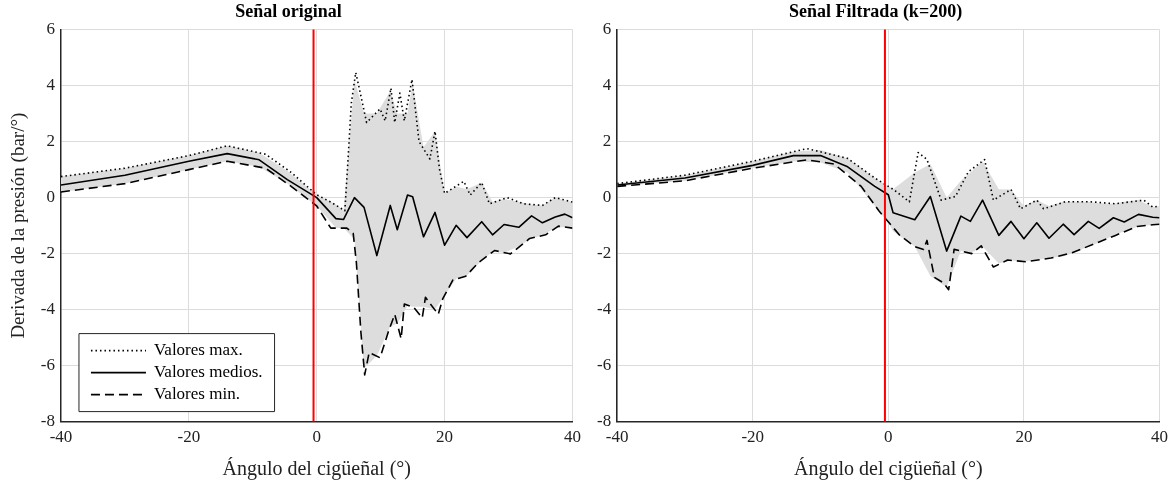 Image resolution: width=1174 pixels, height=486 pixels. What do you see at coordinates (208, 372) in the screenshot?
I see `legend-label: Valores medios.` at bounding box center [208, 372].